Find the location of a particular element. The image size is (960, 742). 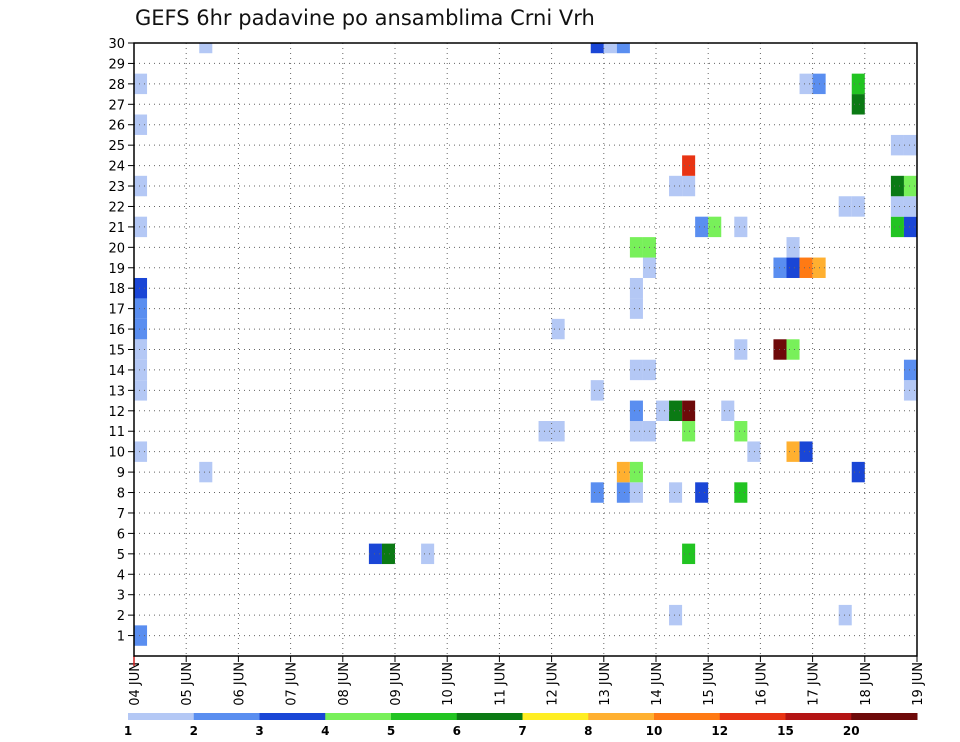

colorbar: 1 2 3 4 5 6 7 8 10 12 15 20 is located at coordinates (521, 725).